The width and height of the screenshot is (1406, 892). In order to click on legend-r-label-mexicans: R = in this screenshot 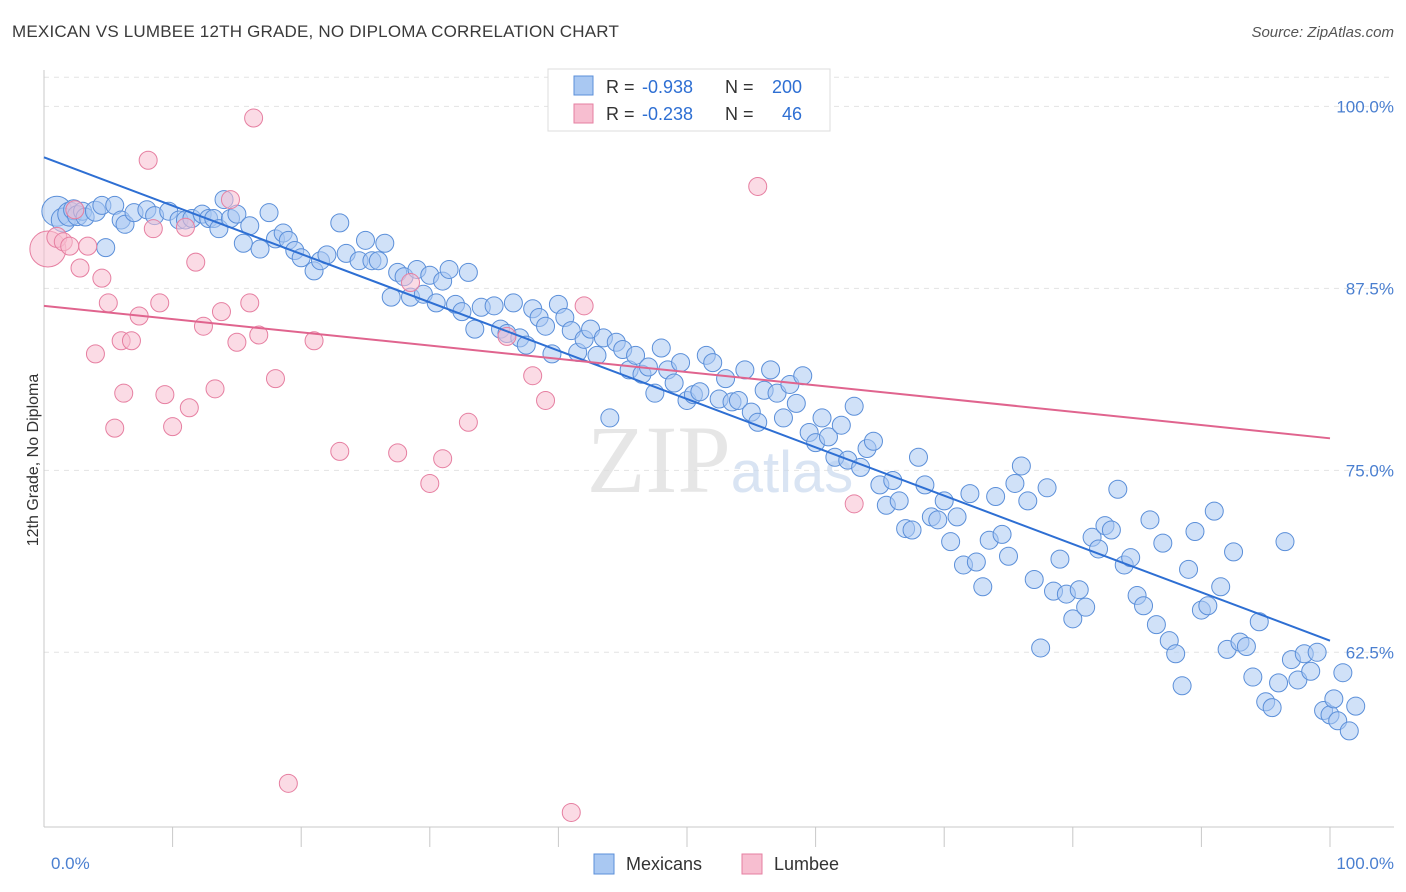, I will do `click(620, 87)`.